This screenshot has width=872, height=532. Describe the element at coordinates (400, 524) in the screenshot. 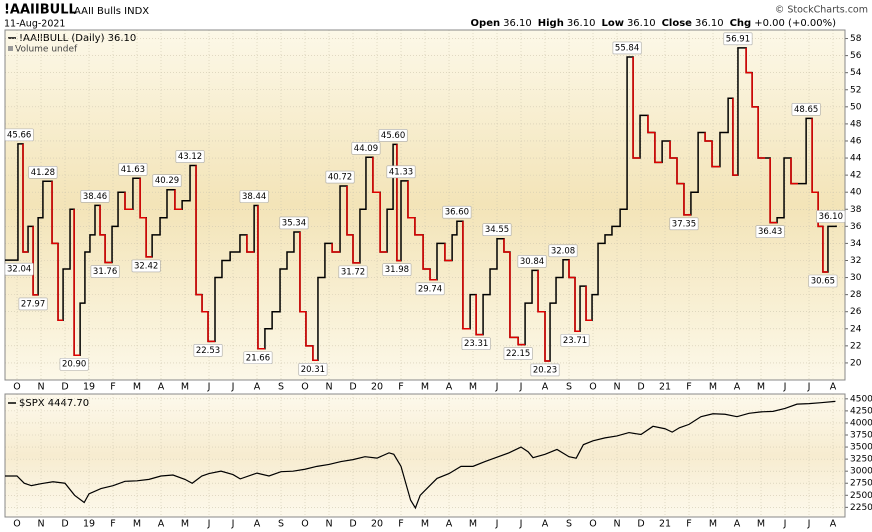

I see `x-tick-label: F` at that location.